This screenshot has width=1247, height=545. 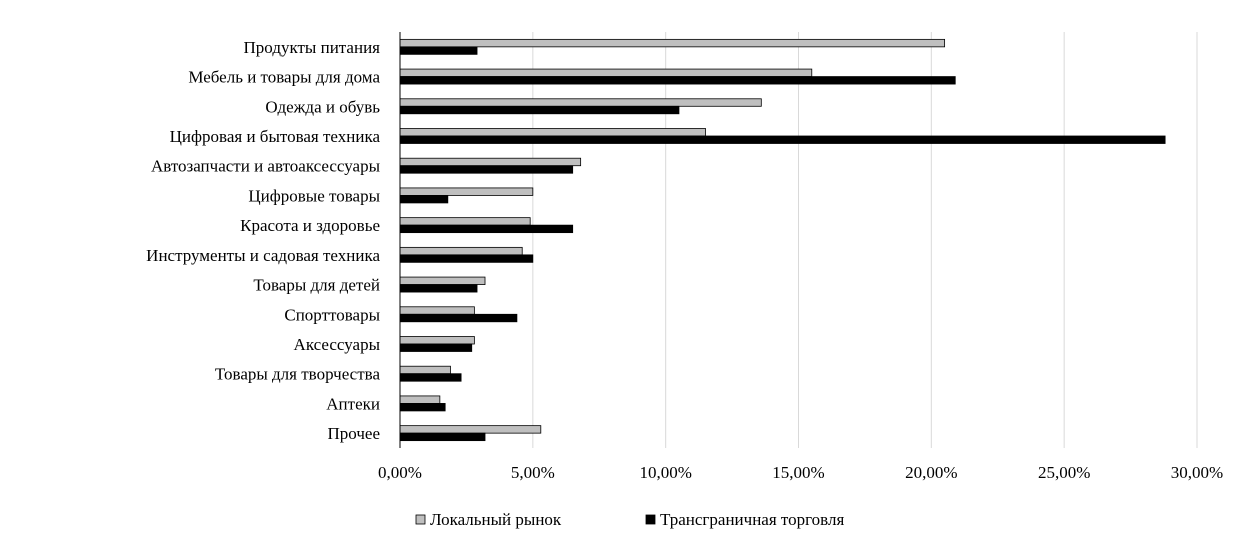 What do you see at coordinates (284, 77) in the screenshot?
I see `category-label: Мебель и товары для дома` at bounding box center [284, 77].